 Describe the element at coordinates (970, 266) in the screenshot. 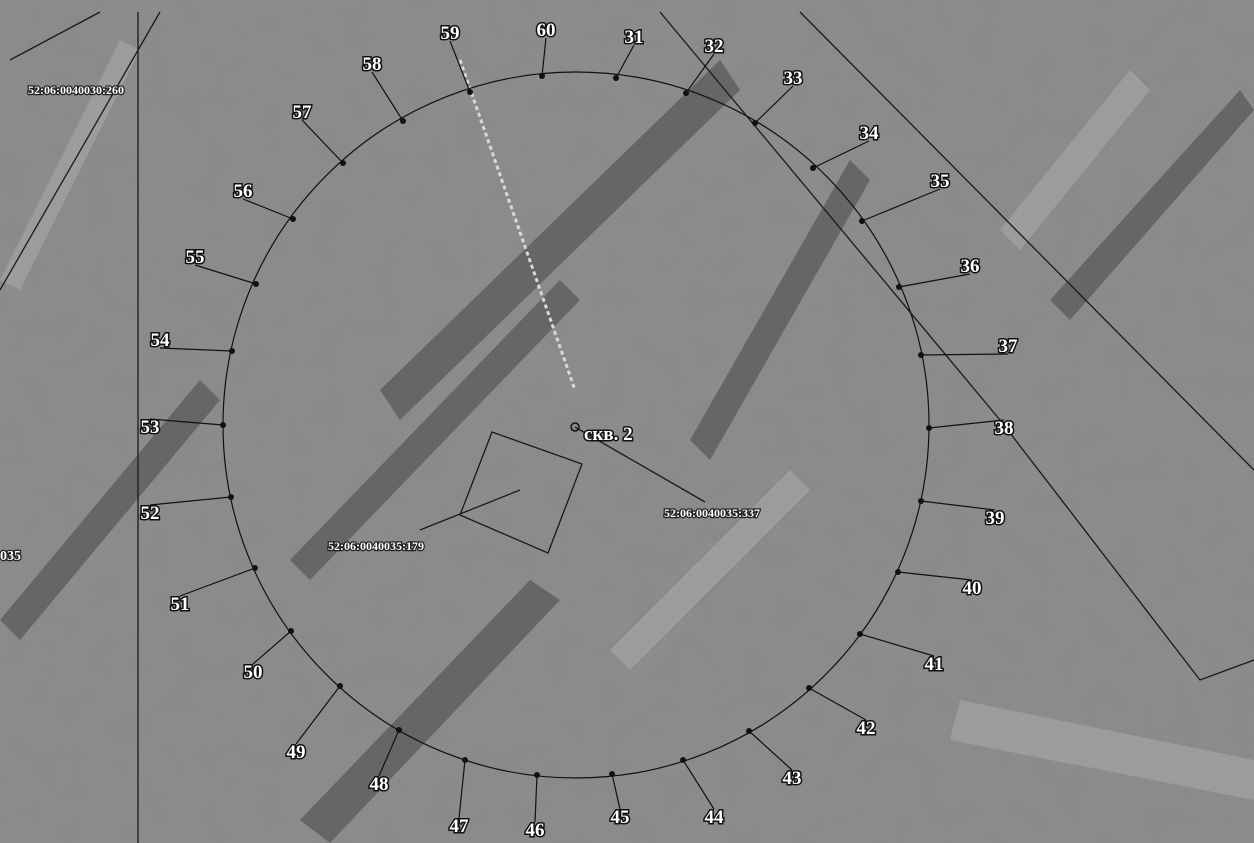

I see `point-label: 36` at that location.